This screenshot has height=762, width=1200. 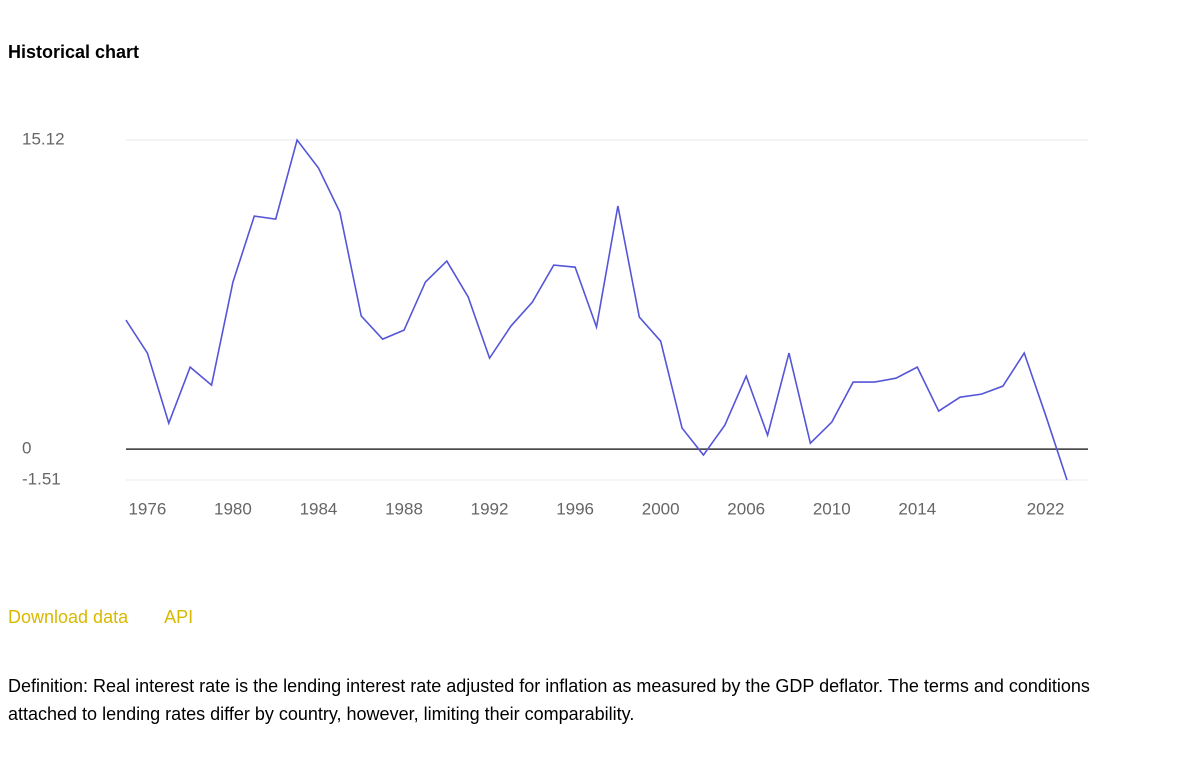 I want to click on x-tick-label: 2022, so click(x=1046, y=508).